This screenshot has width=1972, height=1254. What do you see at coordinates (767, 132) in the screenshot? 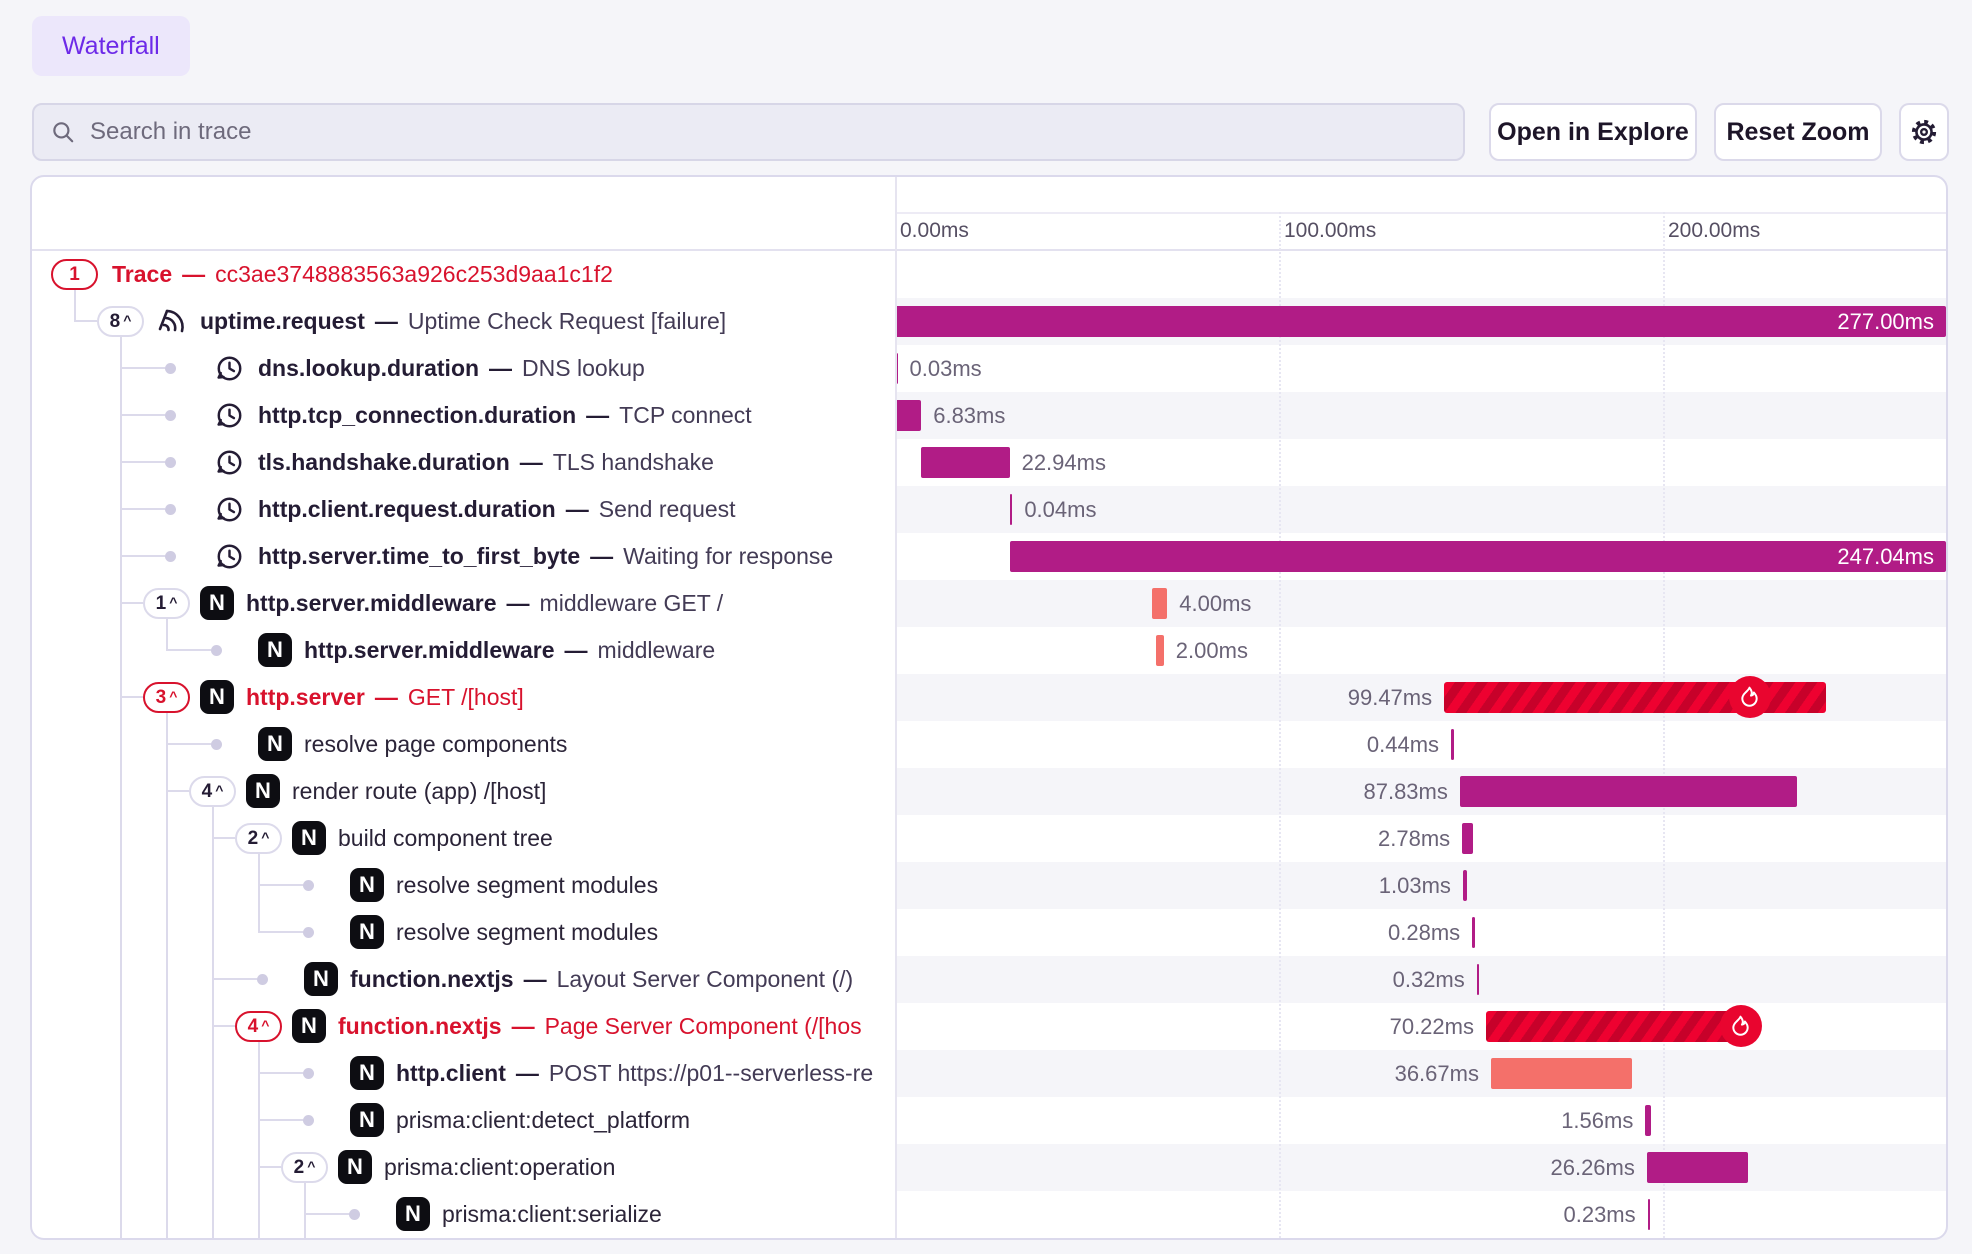
I see `search-input` at bounding box center [767, 132].